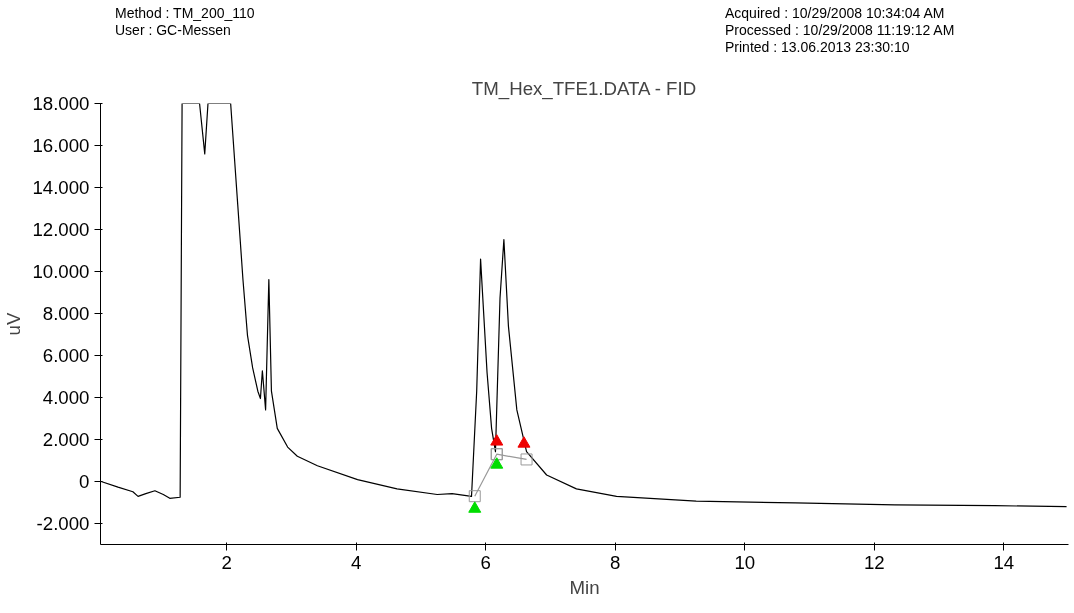 The image size is (1074, 613). Describe the element at coordinates (485, 562) in the screenshot. I see `x-tick-label: 6` at that location.